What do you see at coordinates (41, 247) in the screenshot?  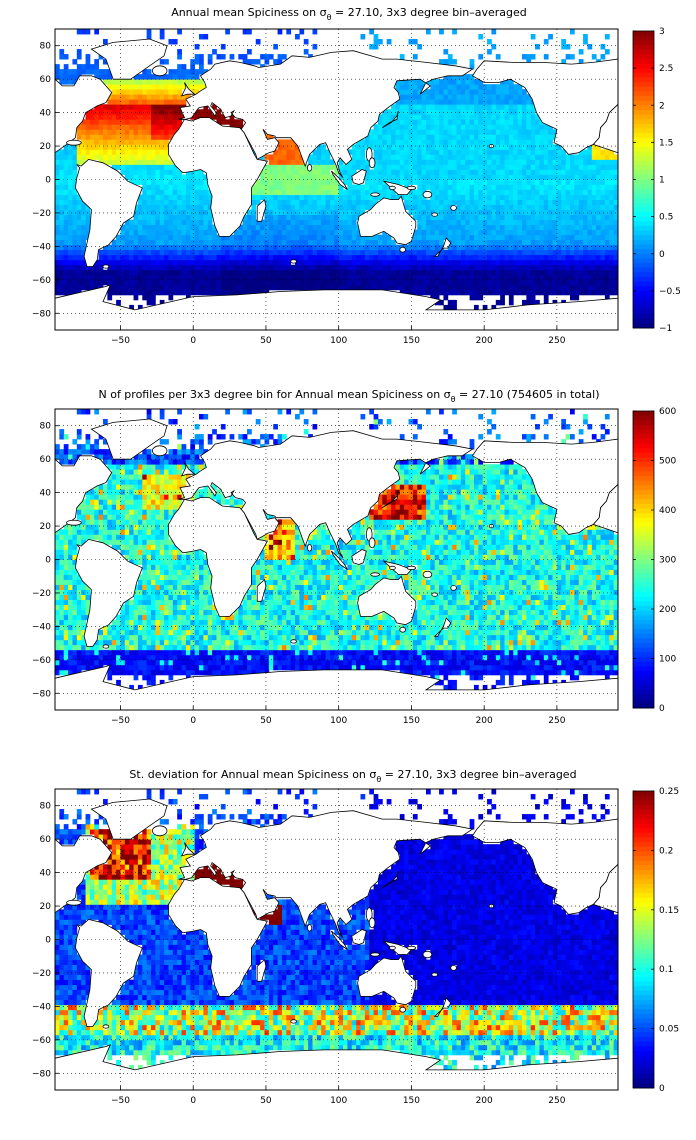 I see `y-tick-label: −40` at bounding box center [41, 247].